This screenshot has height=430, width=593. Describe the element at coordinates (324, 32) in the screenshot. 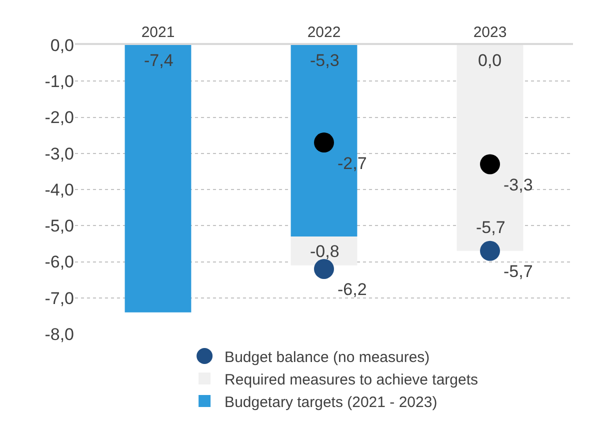

I see `x-tick-label: 2022` at that location.